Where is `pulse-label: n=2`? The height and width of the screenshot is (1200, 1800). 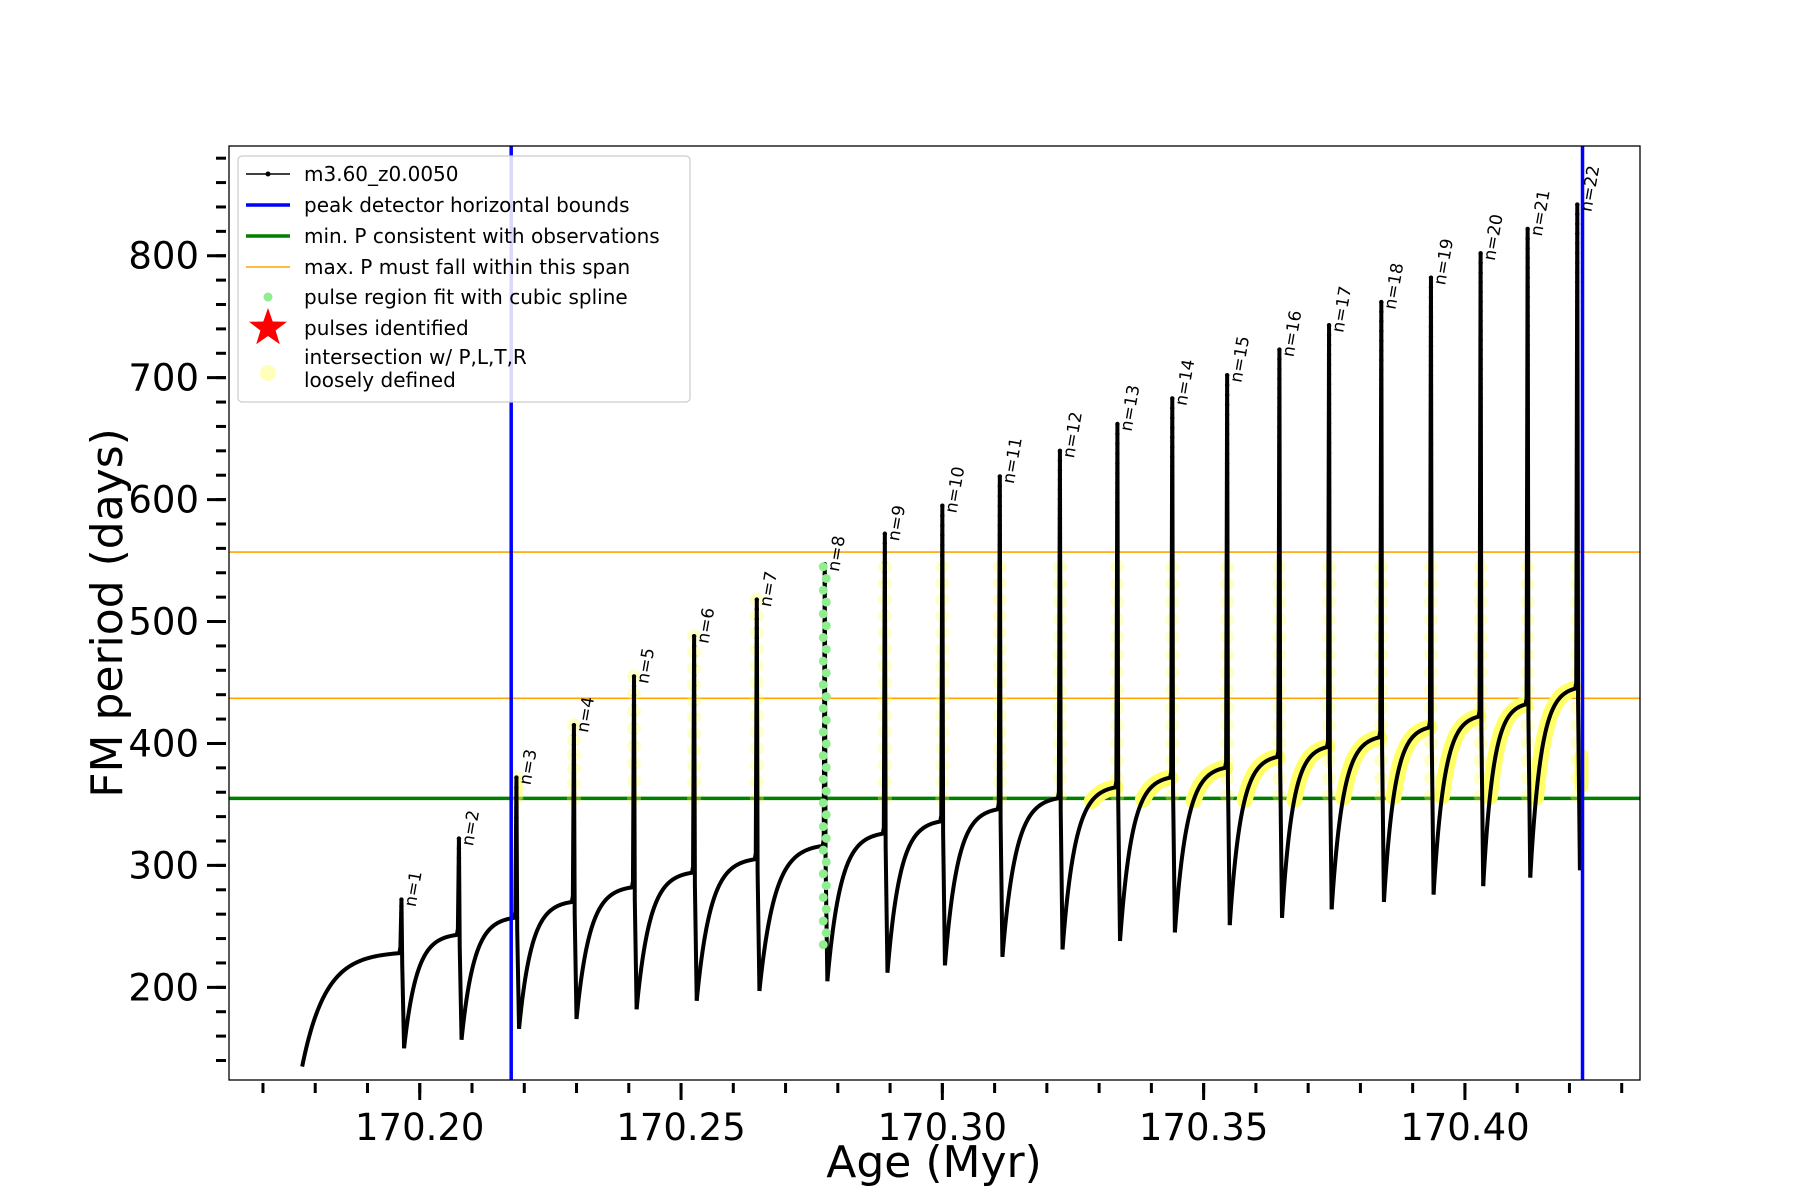
pulse-label: n=2 is located at coordinates (471, 828).